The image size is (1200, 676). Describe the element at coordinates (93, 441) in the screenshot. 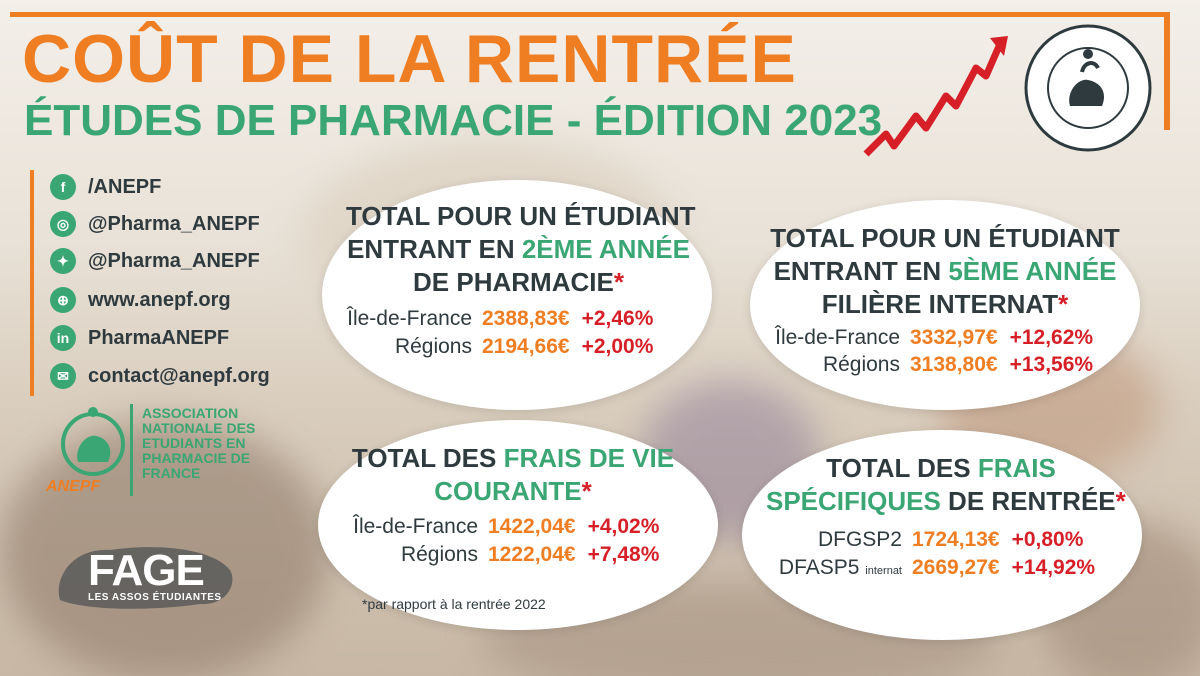

I see `anepf-logo-icon` at that location.